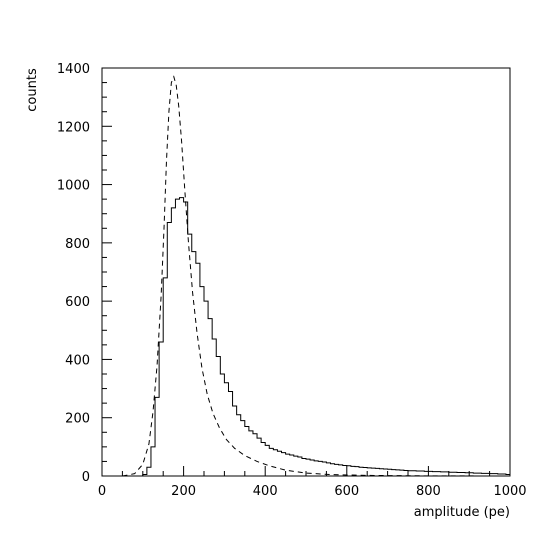 Image resolution: width=546 pixels, height=546 pixels. What do you see at coordinates (77, 302) in the screenshot?
I see `y-tick-label: 600` at bounding box center [77, 302].